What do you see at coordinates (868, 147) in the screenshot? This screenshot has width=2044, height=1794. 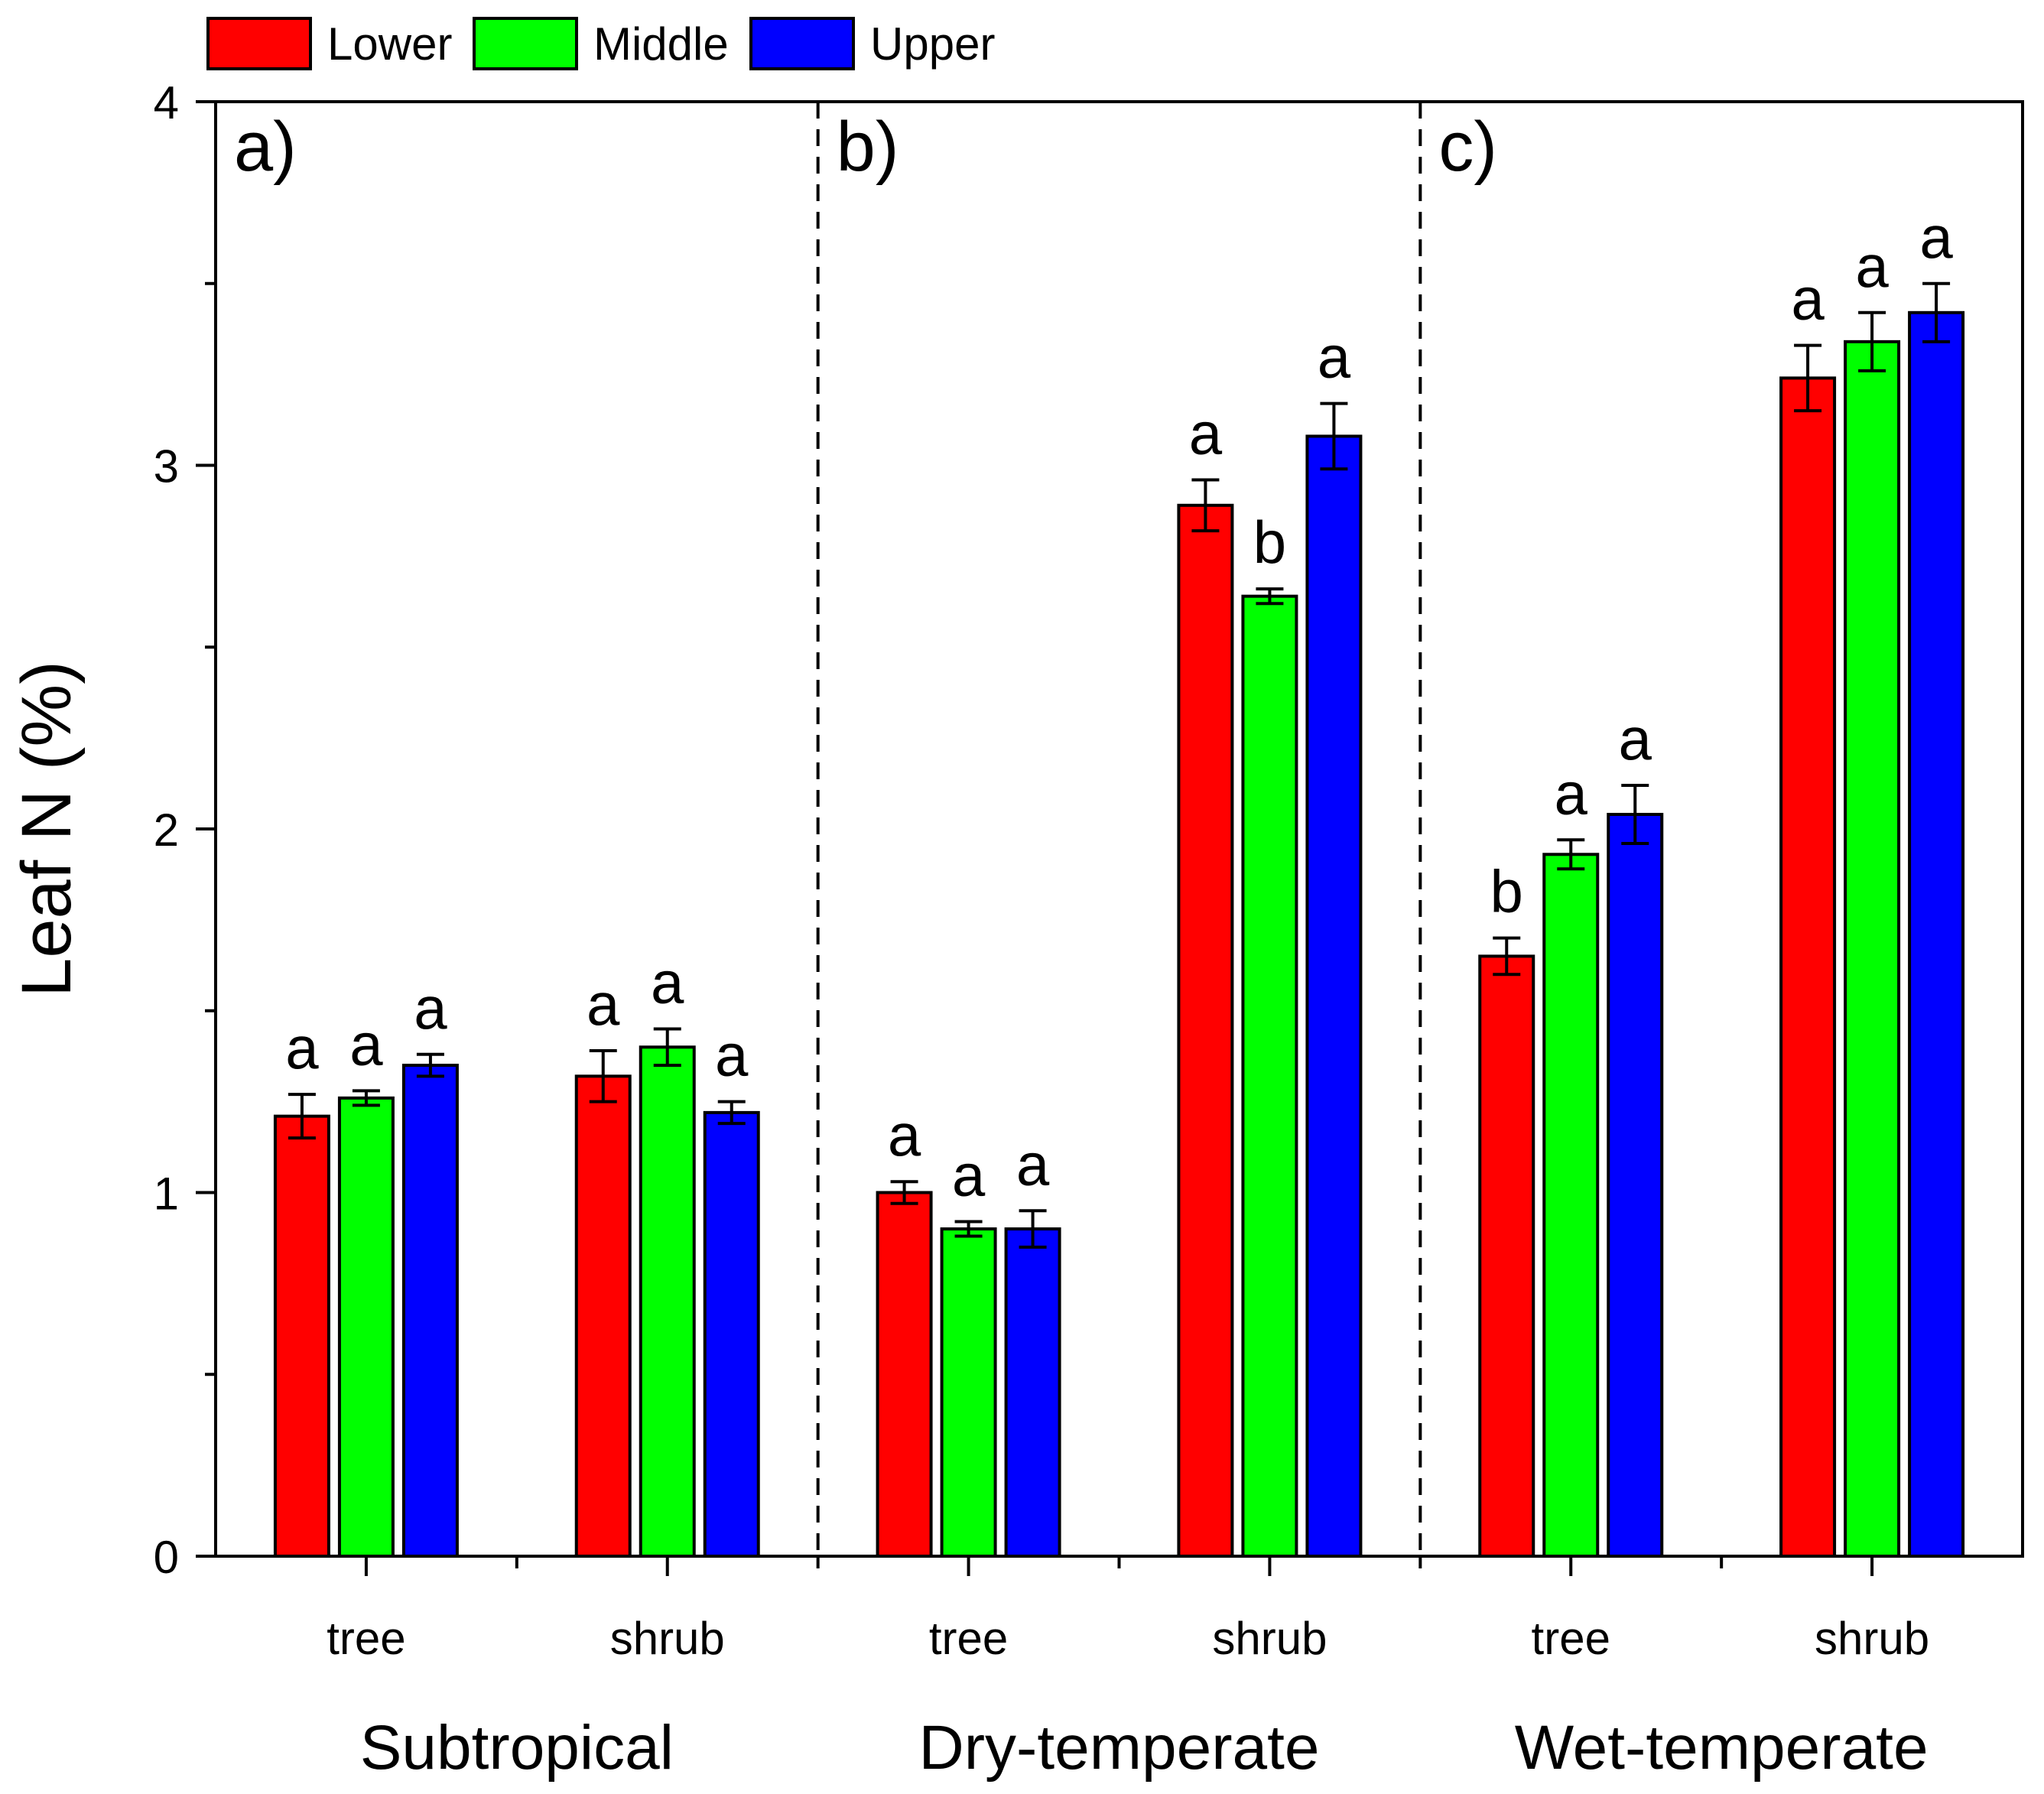 I see `panel-label: b)` at bounding box center [868, 147].